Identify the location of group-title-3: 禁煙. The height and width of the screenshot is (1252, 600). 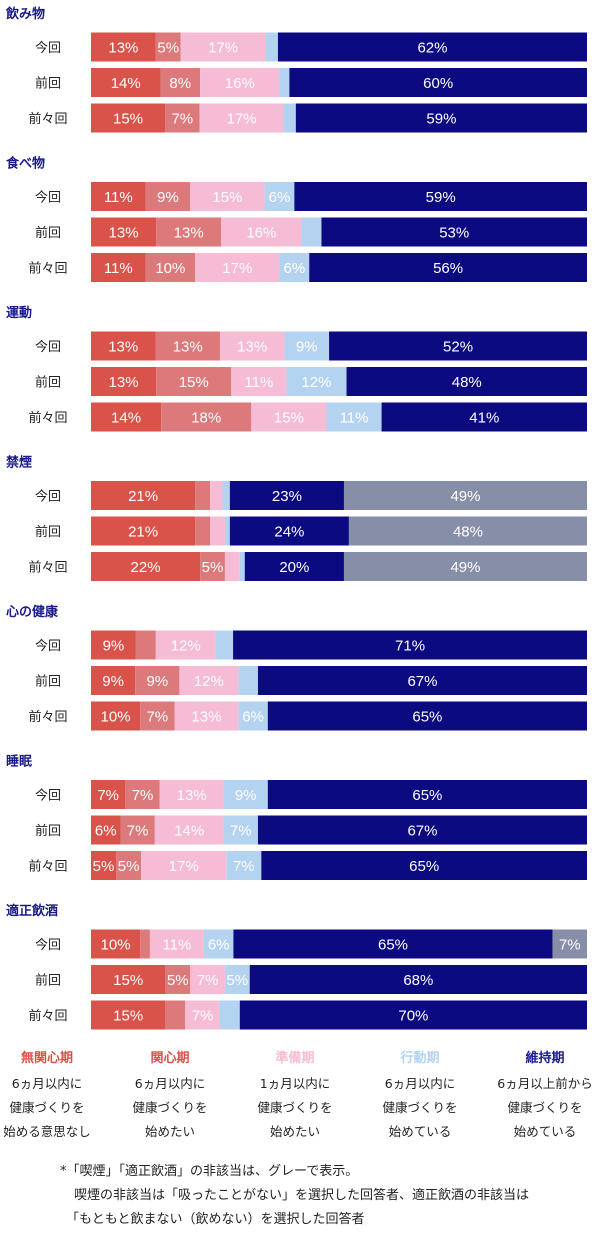
(19, 463).